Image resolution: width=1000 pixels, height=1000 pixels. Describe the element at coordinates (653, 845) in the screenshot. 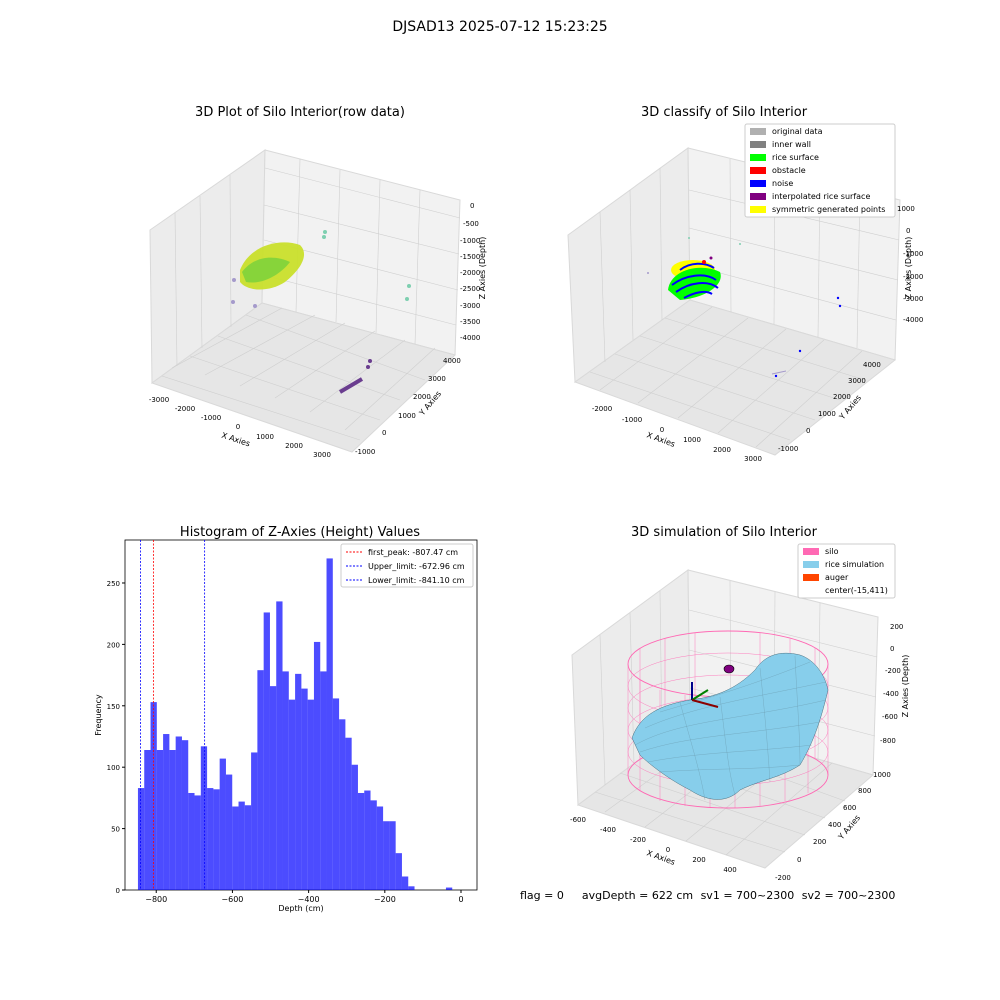

I see `sim-x-ticks: -600 -400 -200 0 200 400` at that location.